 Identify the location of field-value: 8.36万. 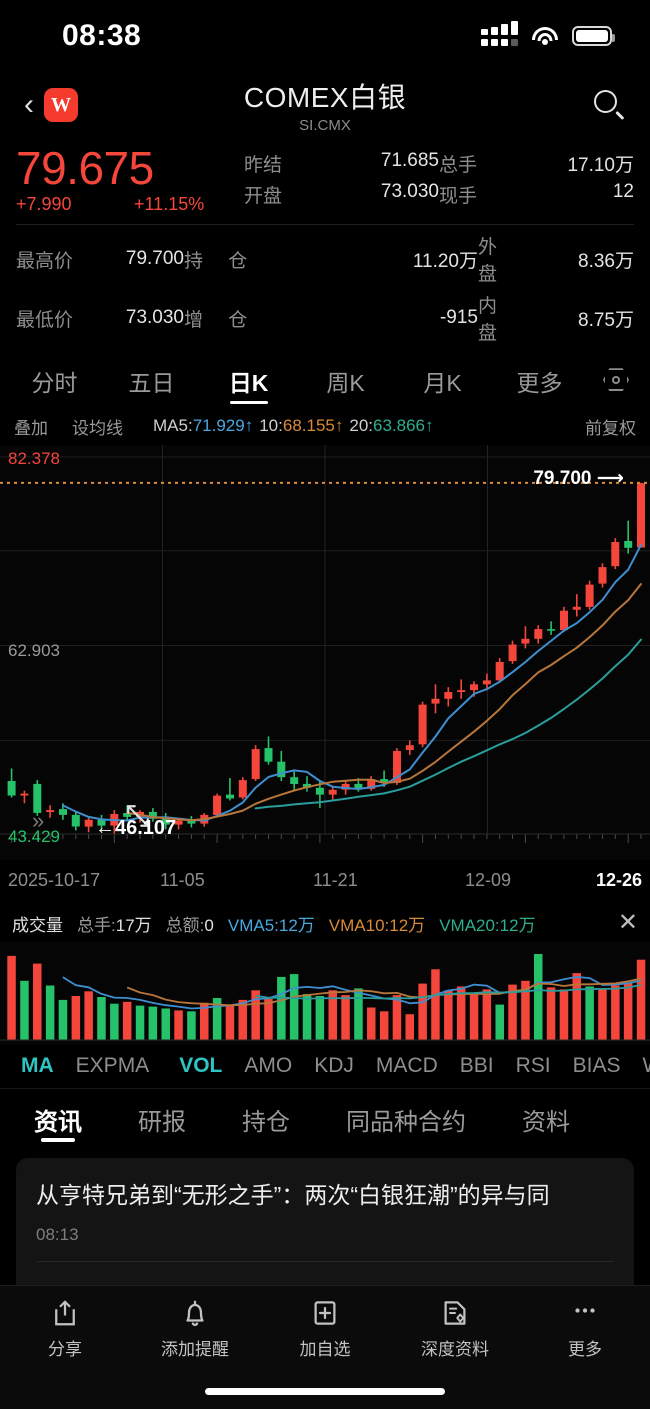
(606, 261).